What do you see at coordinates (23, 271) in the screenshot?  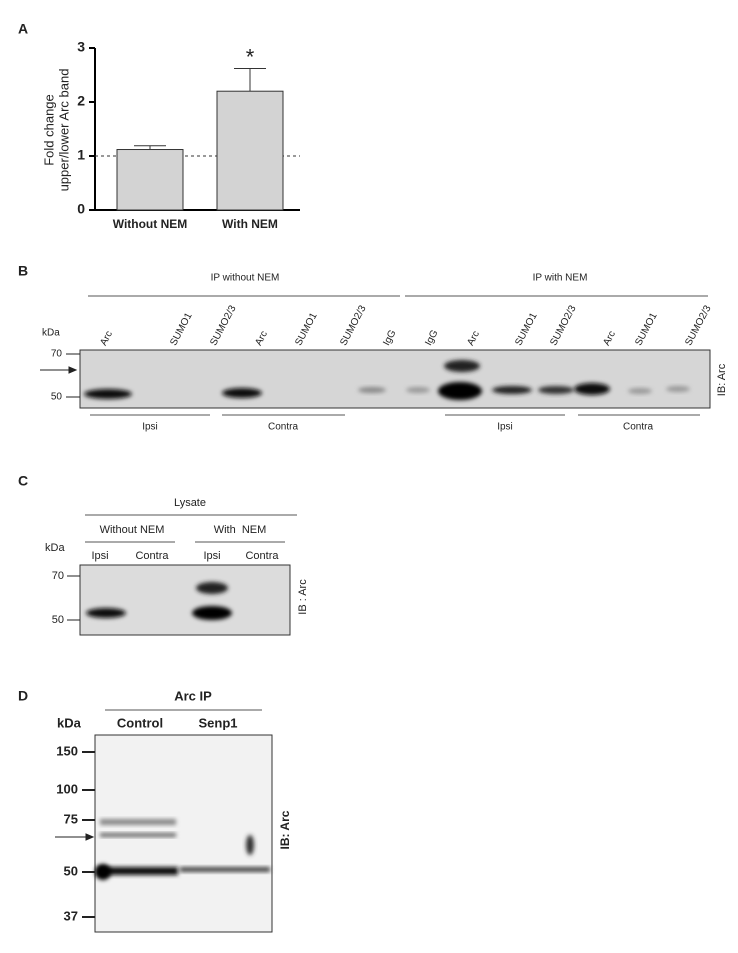 I see `panel-label: B` at bounding box center [23, 271].